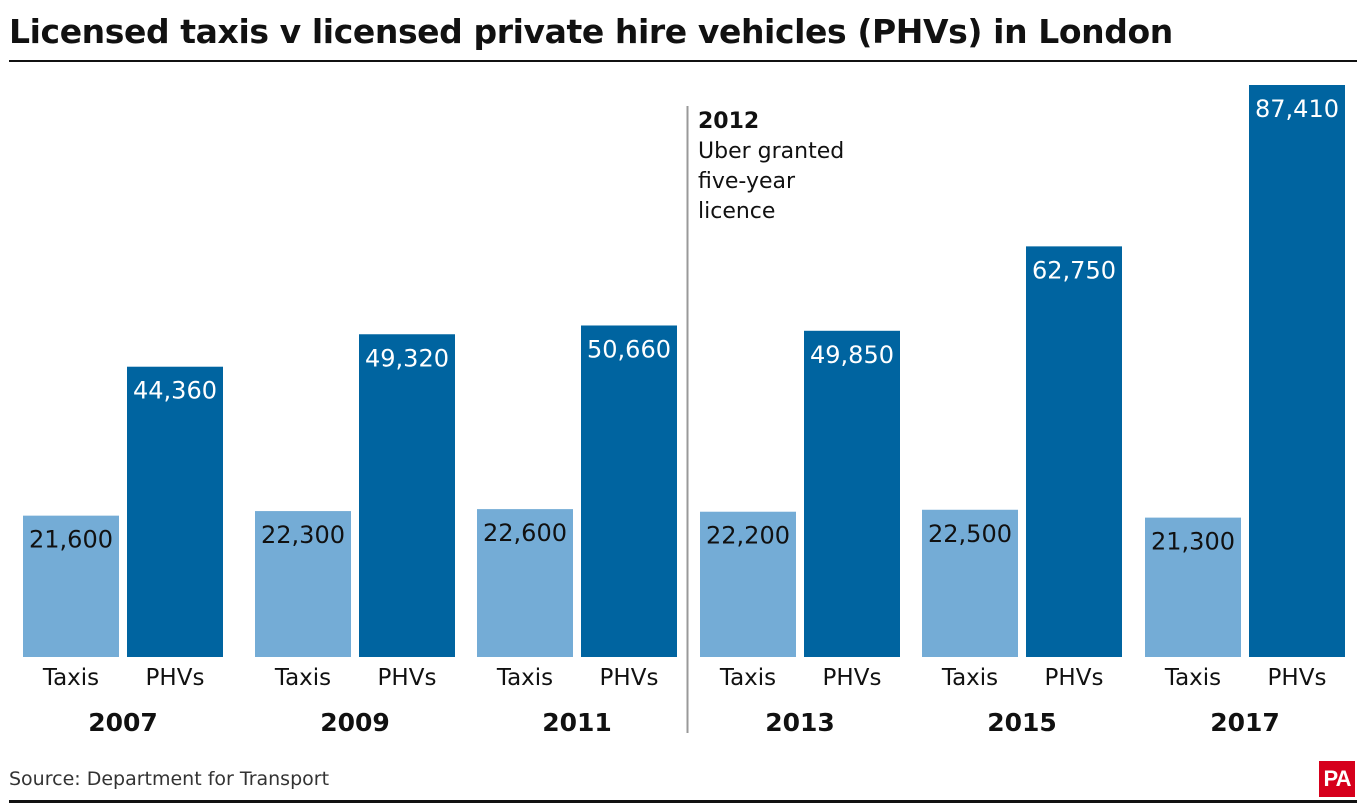 This screenshot has width=1366, height=810. Describe the element at coordinates (747, 181) in the screenshot. I see `annotation-line-2: five-year` at that location.